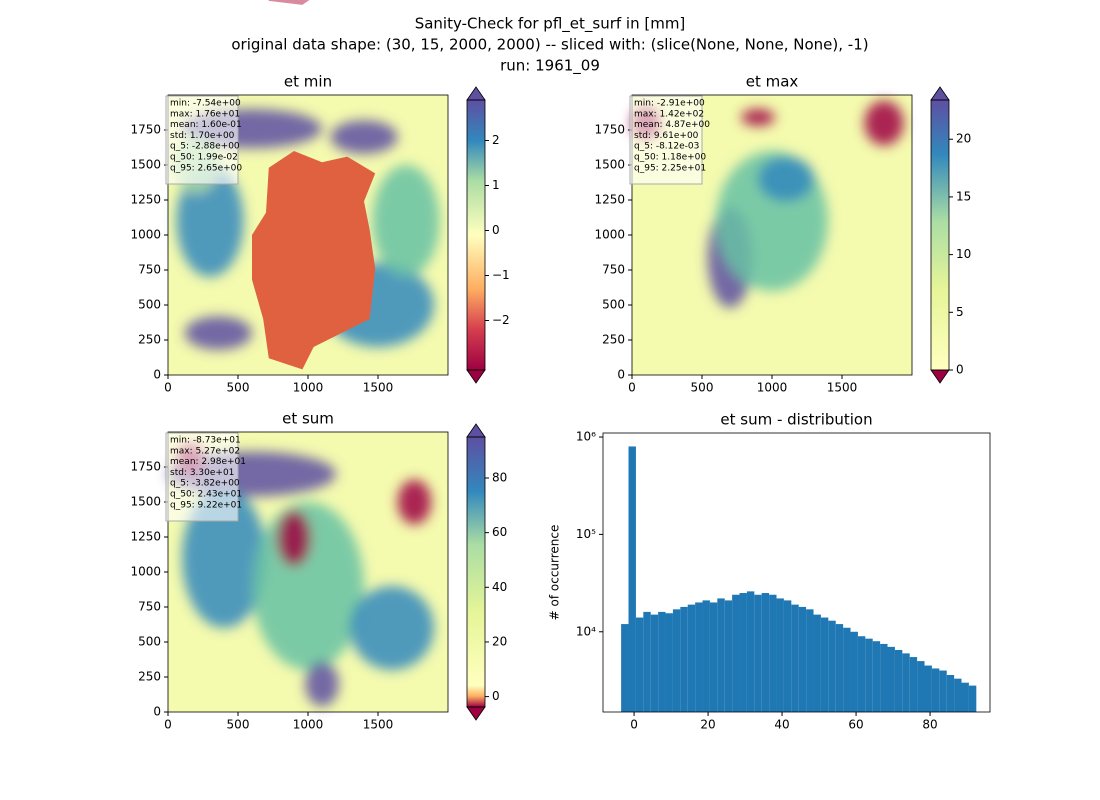 This screenshot has height=800, width=1100. I want to click on y-tick-label: 750, so click(149, 607).